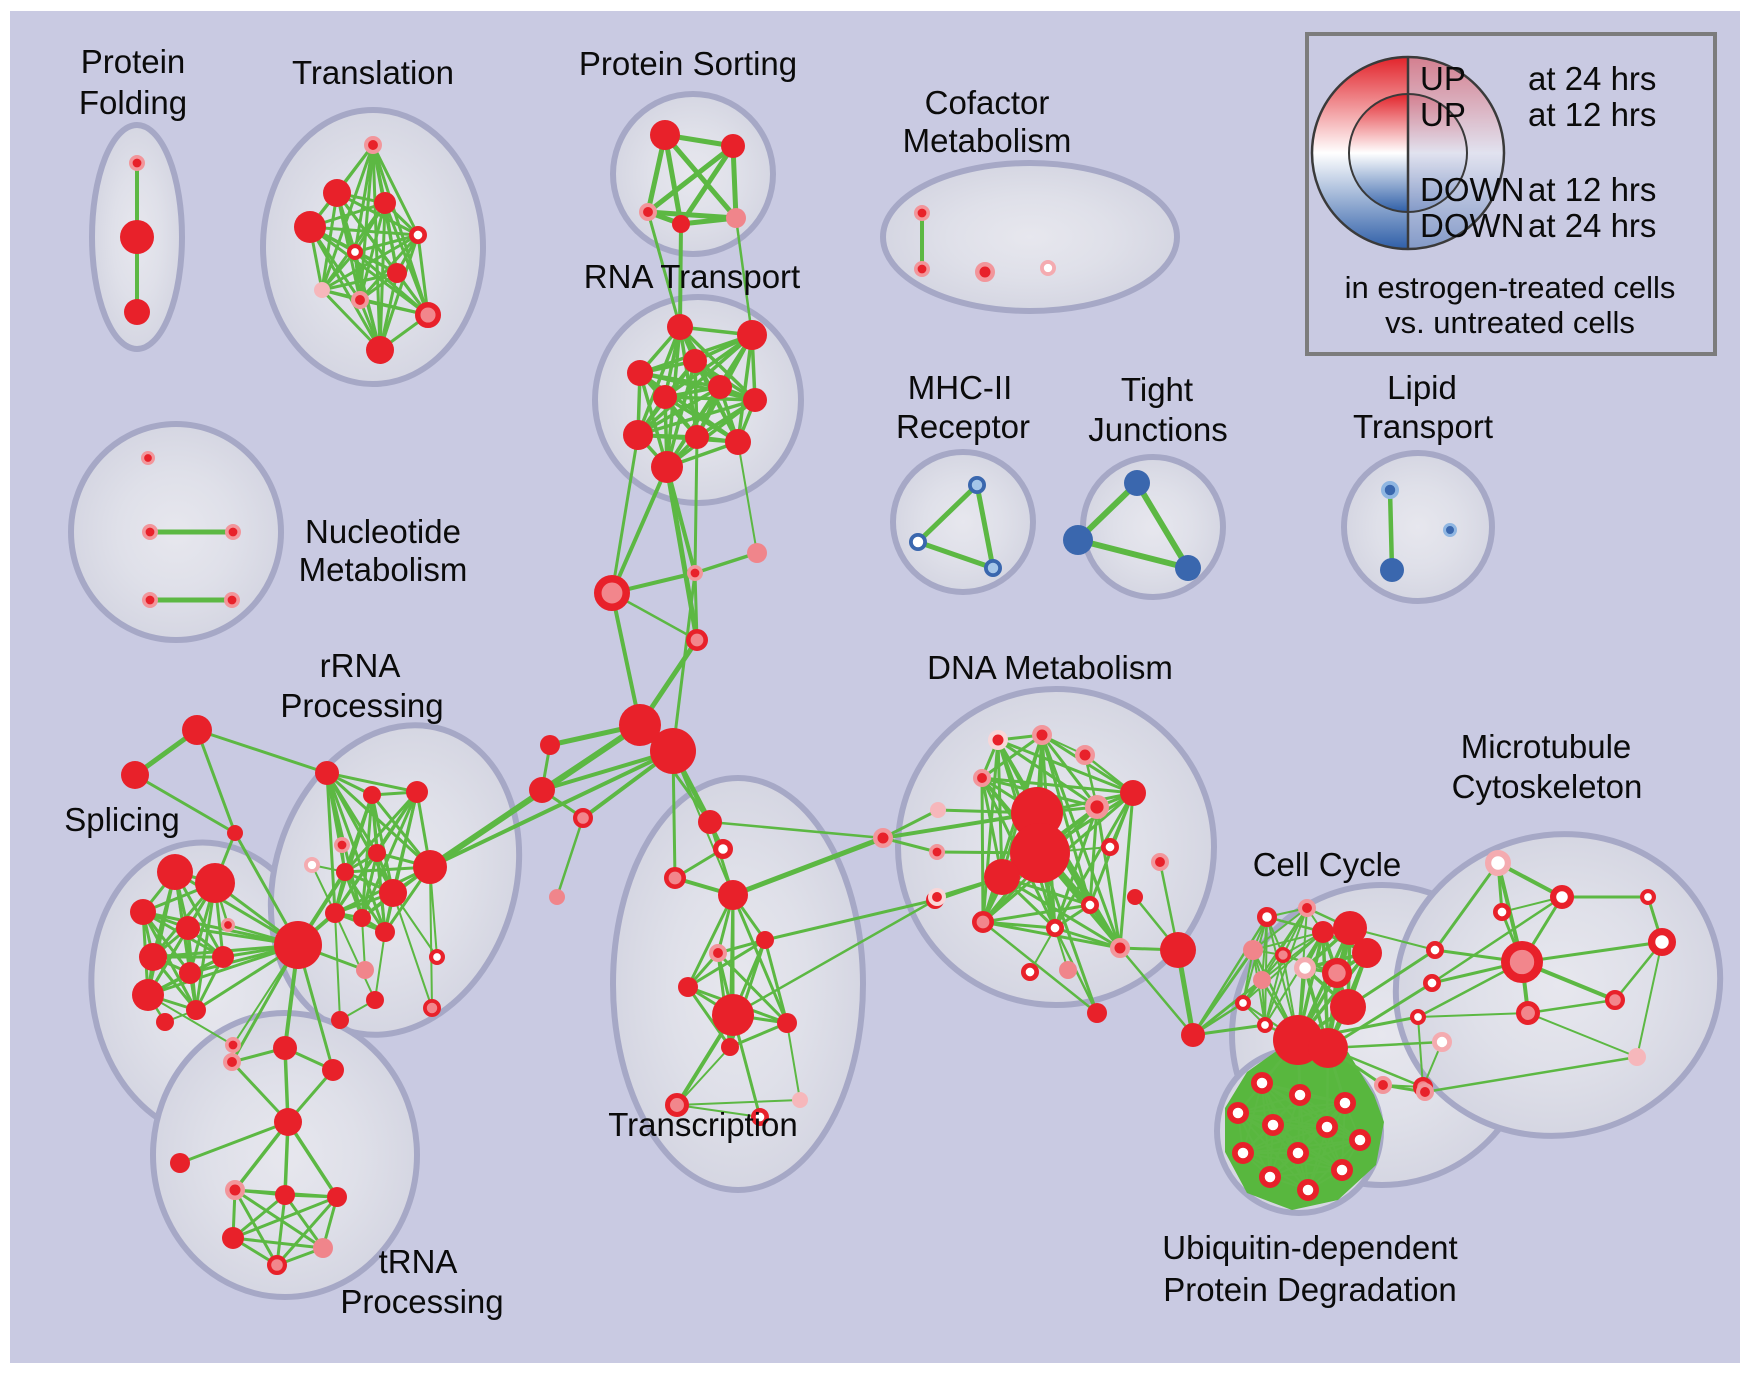  What do you see at coordinates (1328, 1048) in the screenshot?
I see `node-cc14` at bounding box center [1328, 1048].